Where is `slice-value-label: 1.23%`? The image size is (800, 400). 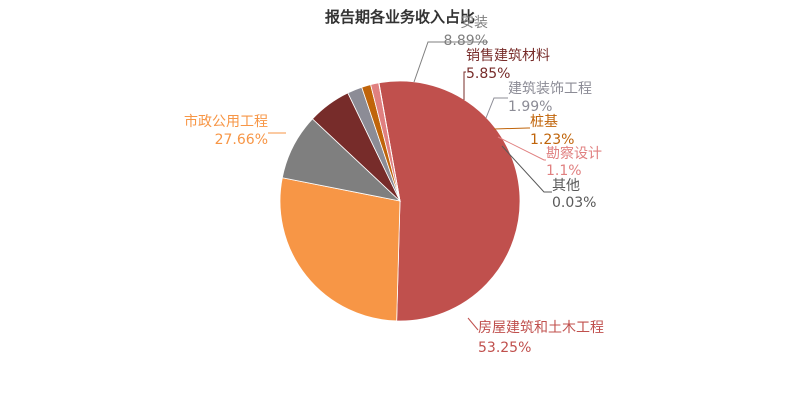 slice-value-label: 1.23% is located at coordinates (552, 140).